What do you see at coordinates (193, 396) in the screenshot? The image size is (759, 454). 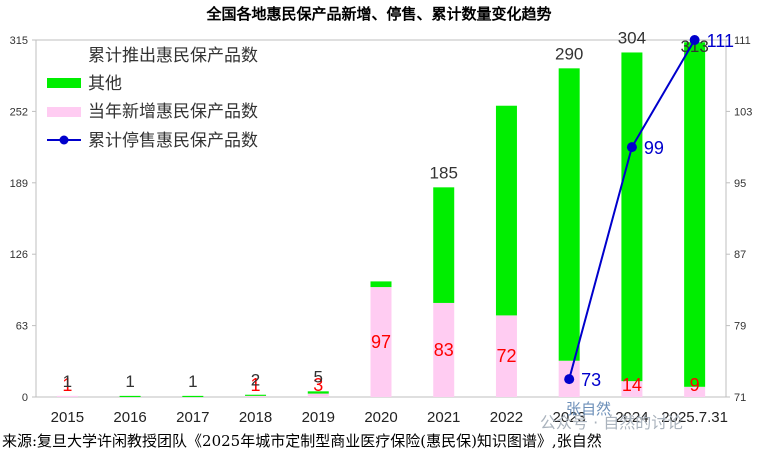 I see `bar-other-2017` at bounding box center [193, 396].